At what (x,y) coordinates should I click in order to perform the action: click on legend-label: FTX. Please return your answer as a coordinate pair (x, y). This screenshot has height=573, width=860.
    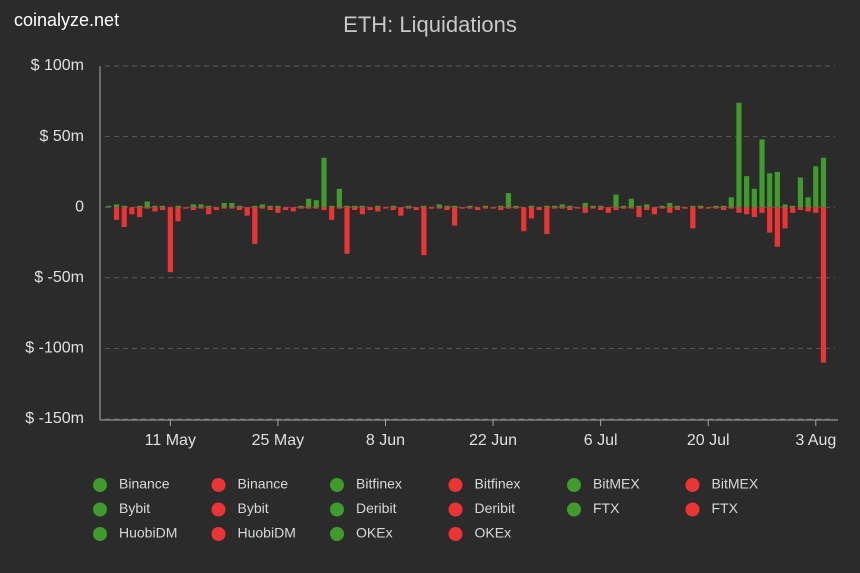
    Looking at the image, I should click on (606, 508).